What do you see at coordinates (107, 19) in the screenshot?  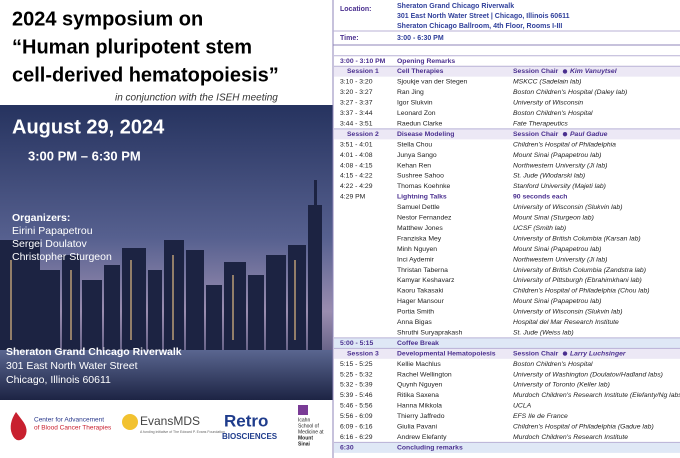 I see `title-line: 2024 symposium on` at bounding box center [107, 19].